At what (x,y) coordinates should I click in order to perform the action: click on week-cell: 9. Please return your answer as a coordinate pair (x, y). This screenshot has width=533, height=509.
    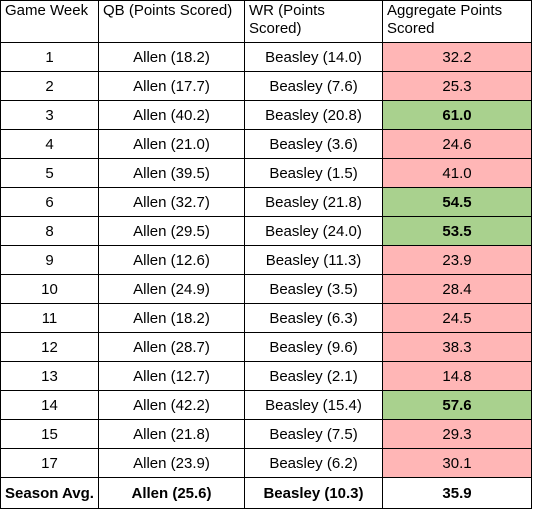
    Looking at the image, I should click on (49, 260).